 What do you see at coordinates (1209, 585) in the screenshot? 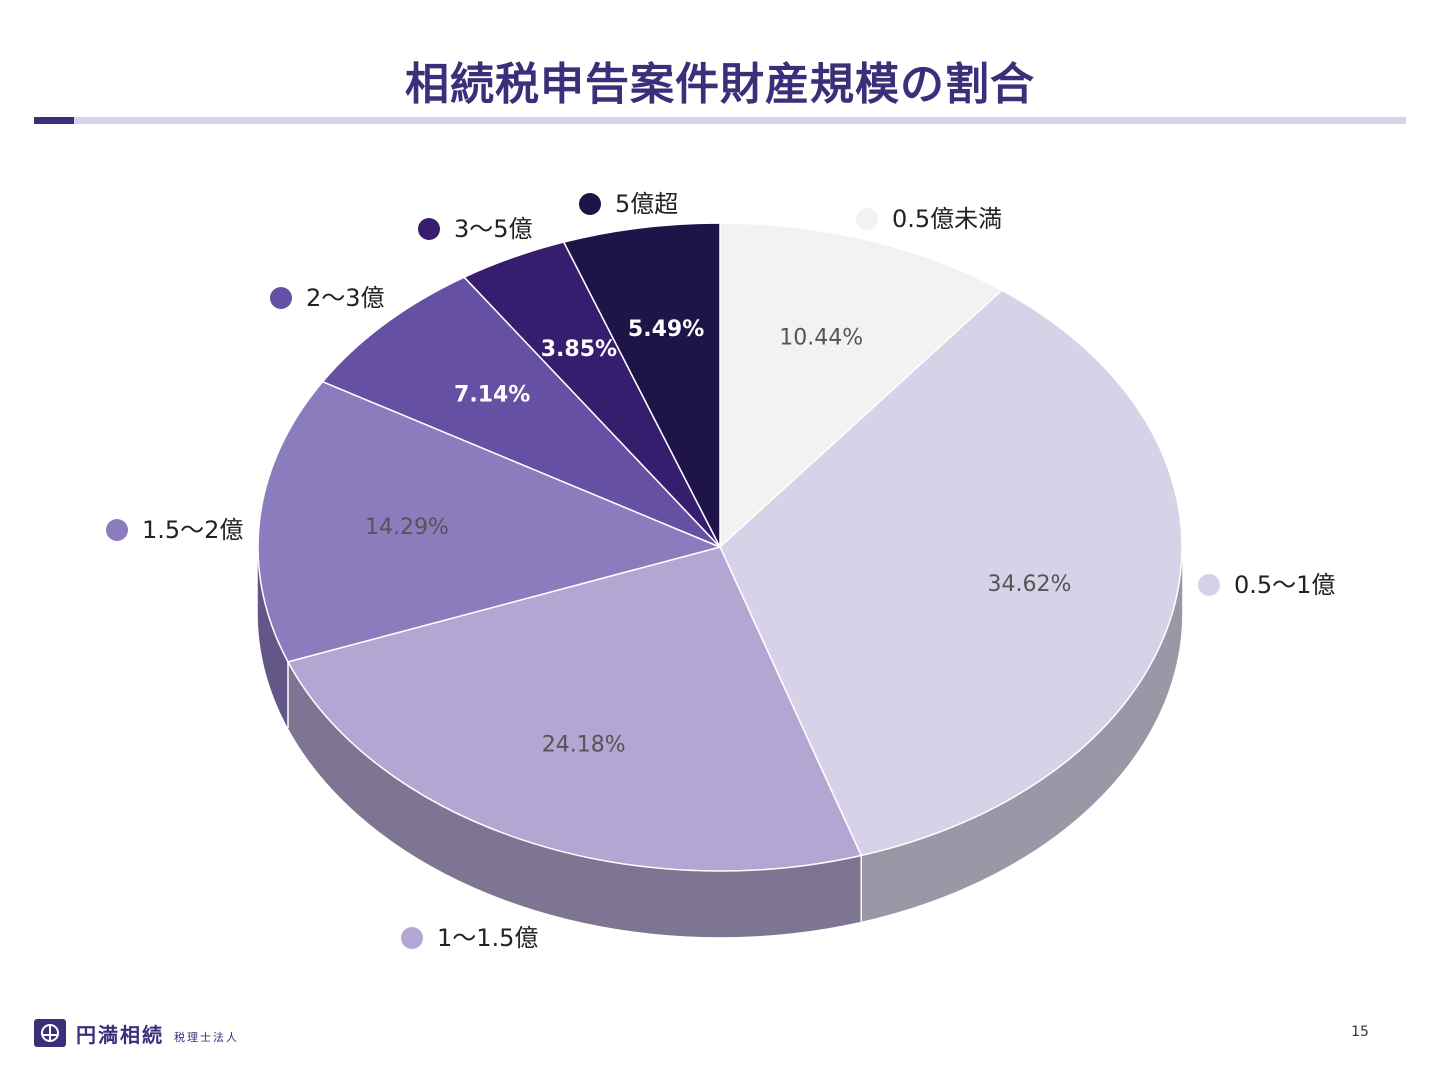
I see `slice-2-legend-marker` at bounding box center [1209, 585].